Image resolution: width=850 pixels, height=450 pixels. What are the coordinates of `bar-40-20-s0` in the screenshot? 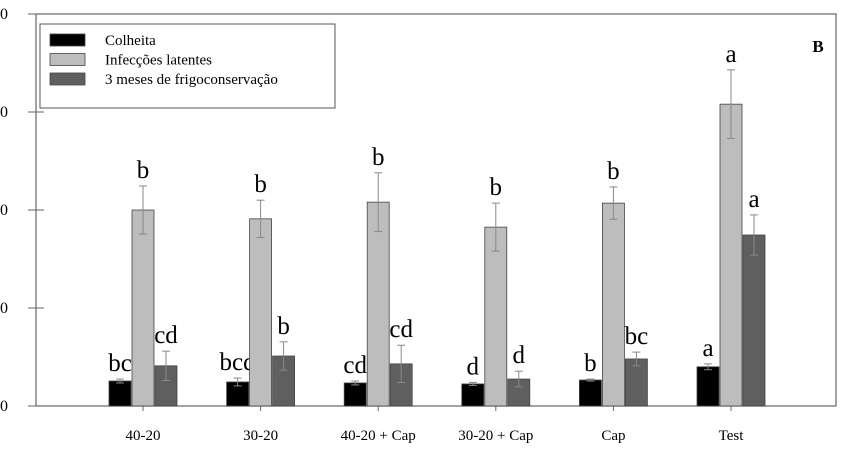 It's located at (120, 393).